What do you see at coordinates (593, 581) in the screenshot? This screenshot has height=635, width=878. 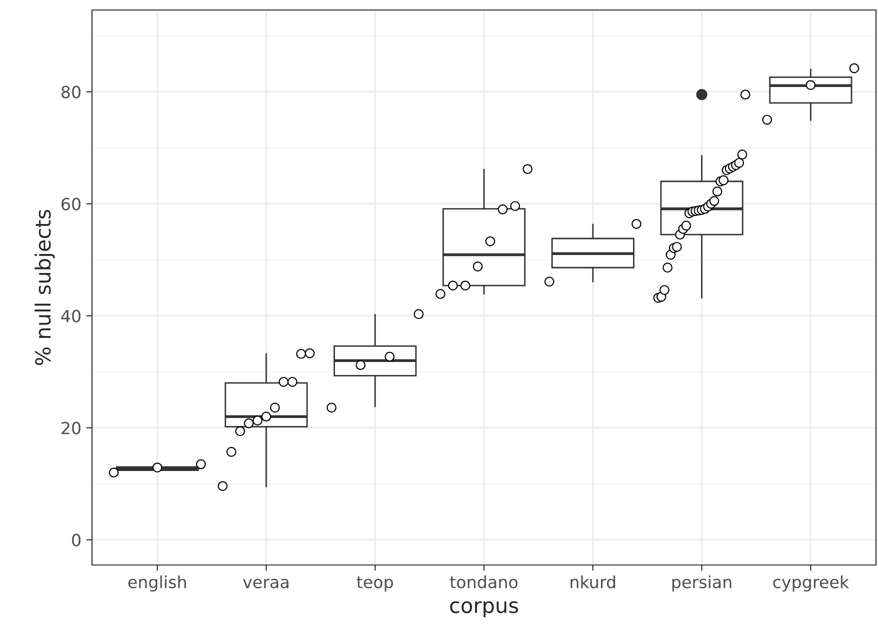 I see `x-tick-label: nkurd` at bounding box center [593, 581].